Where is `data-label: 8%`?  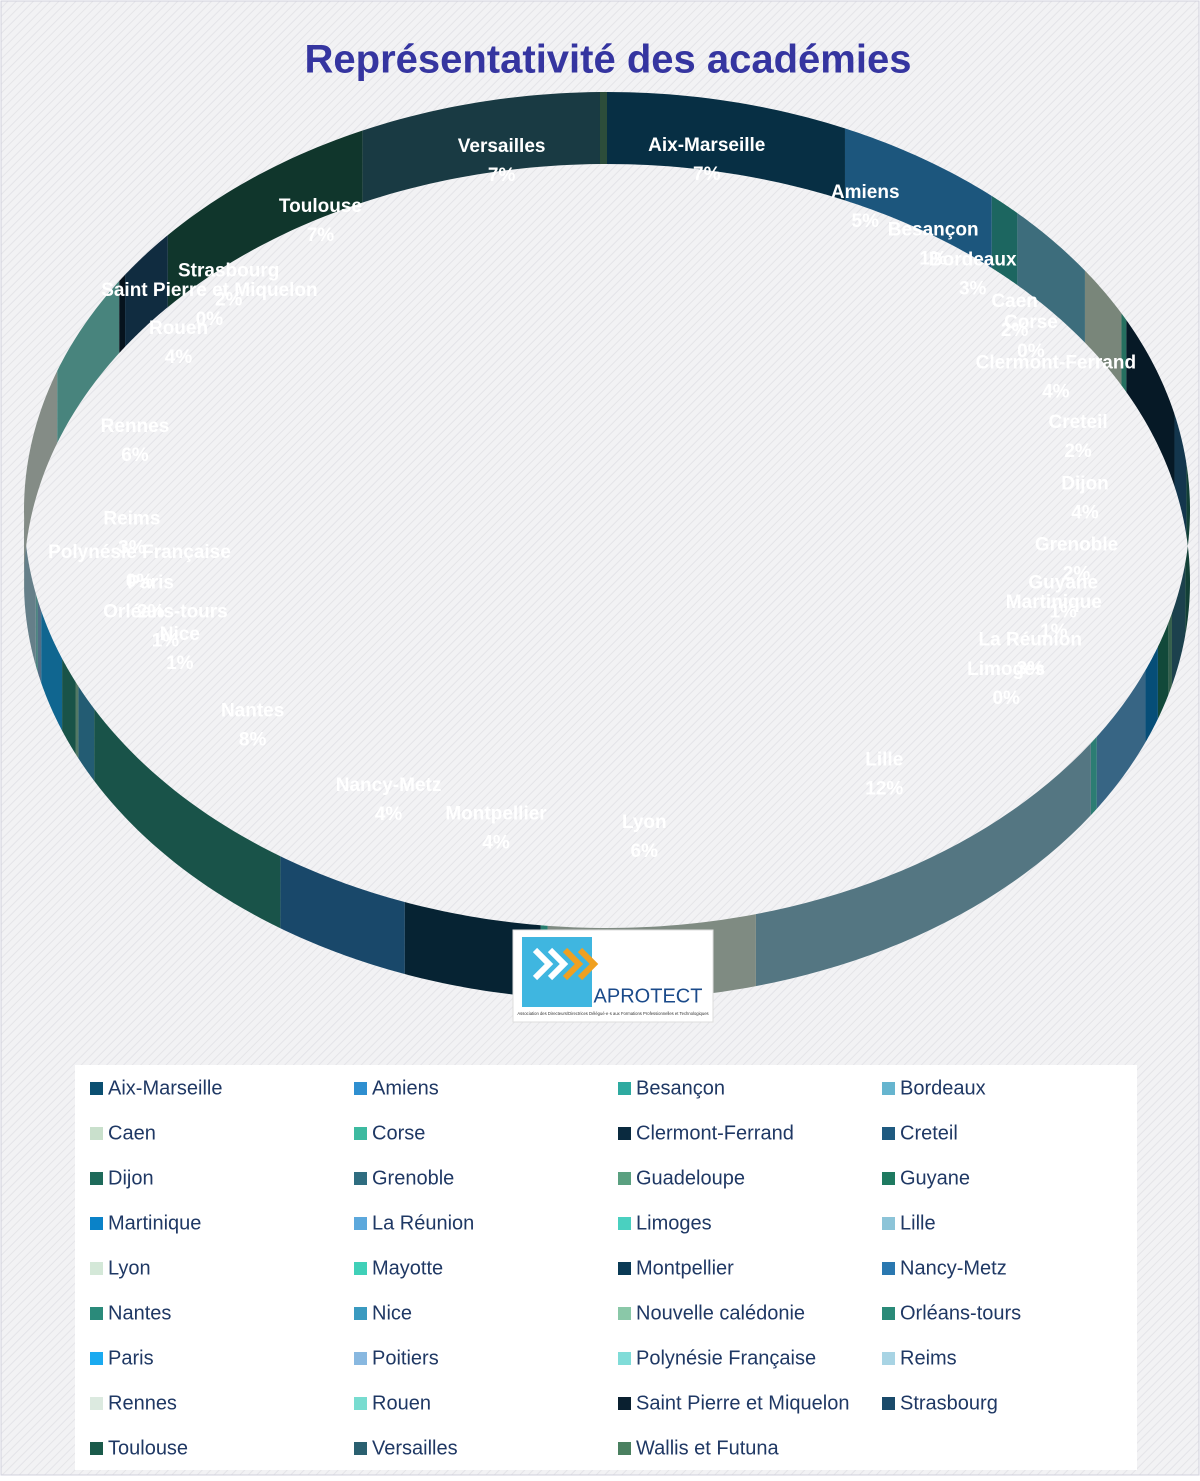
data-label: 8% is located at coordinates (253, 739).